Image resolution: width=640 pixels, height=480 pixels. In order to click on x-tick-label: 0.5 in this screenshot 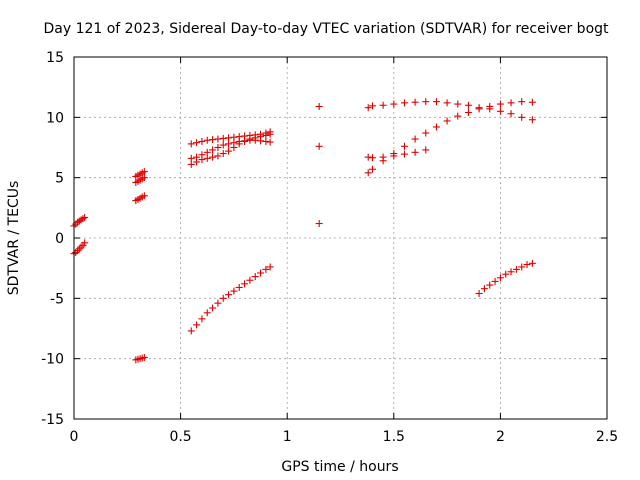, I will do `click(180, 437)`.